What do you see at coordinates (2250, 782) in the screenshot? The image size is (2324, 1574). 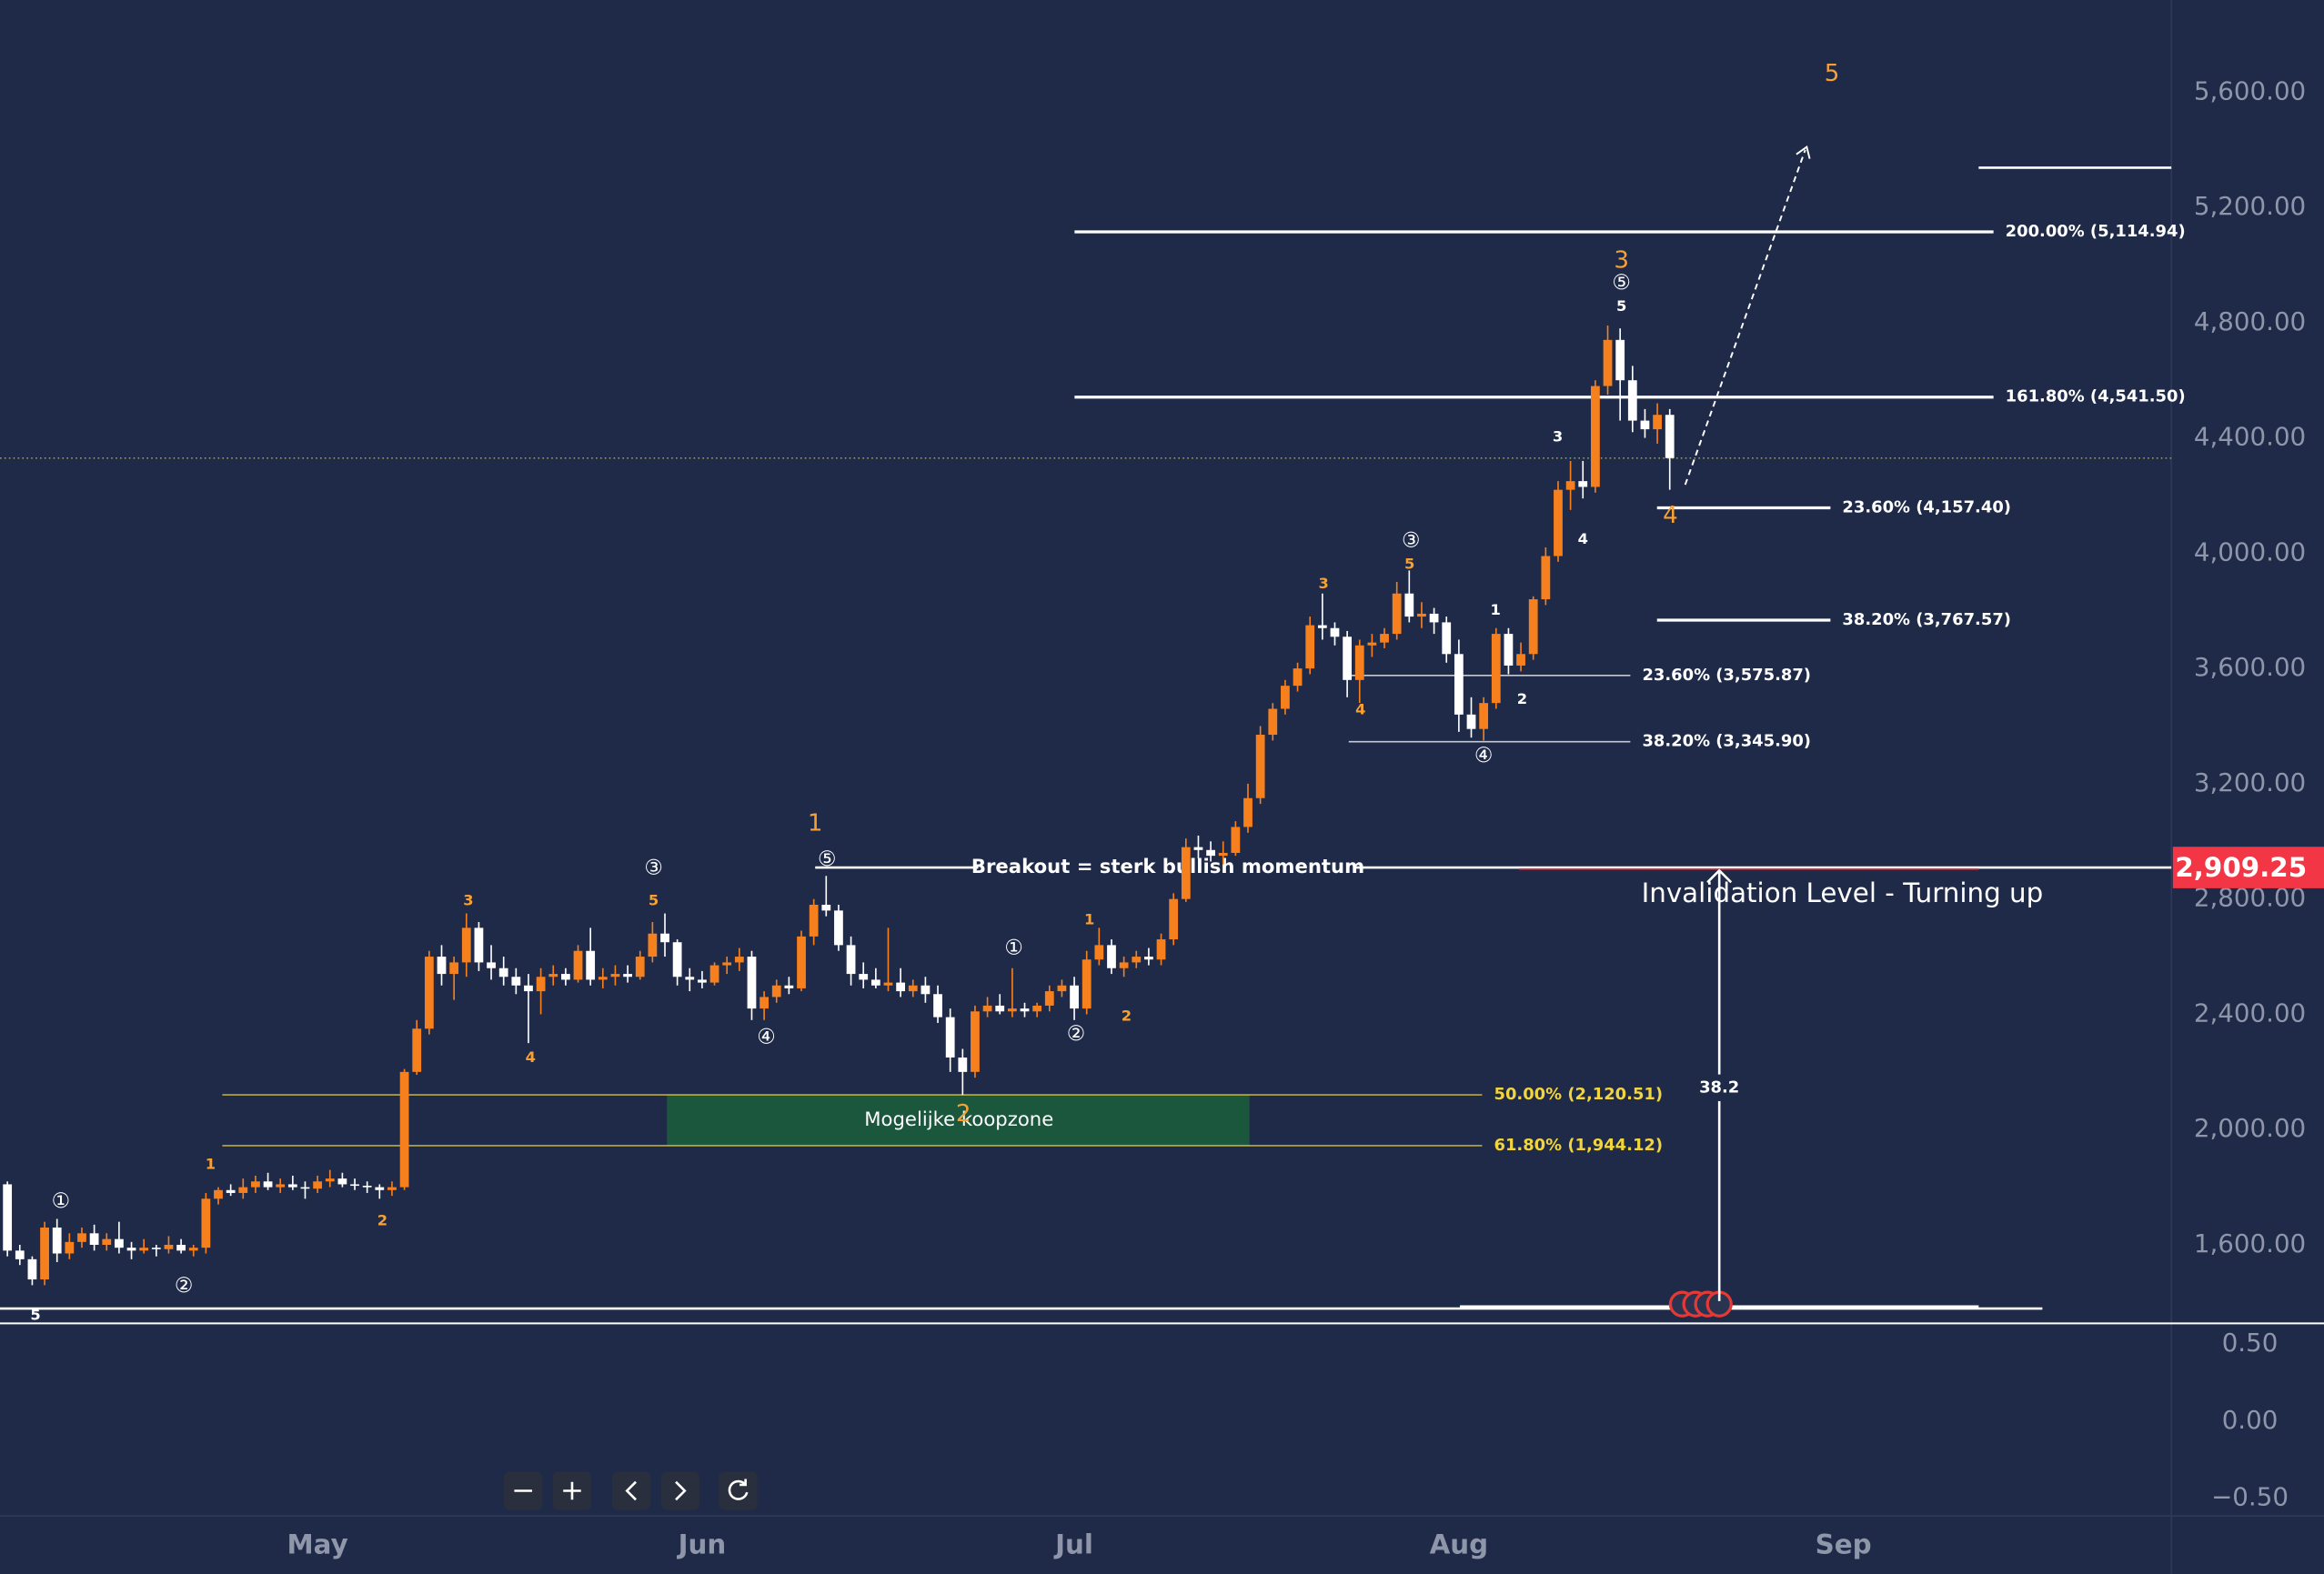 I see `y-tick-label: 3,200.00` at bounding box center [2250, 782].